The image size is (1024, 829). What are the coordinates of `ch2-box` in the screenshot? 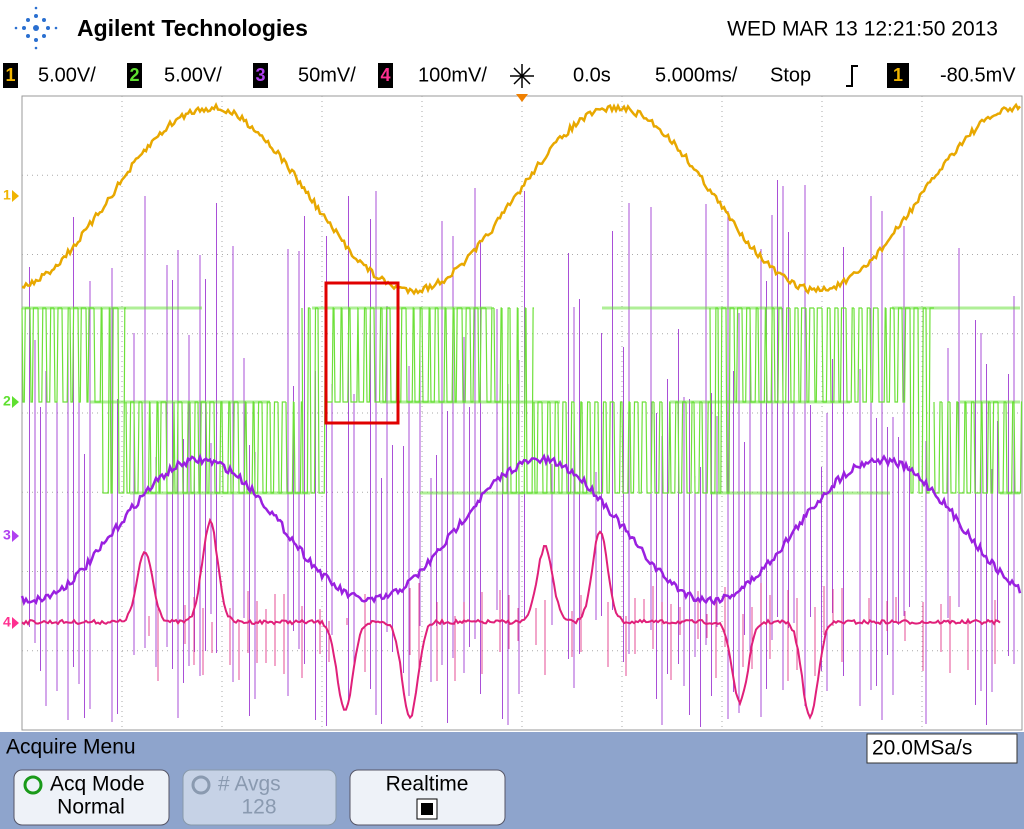 It's located at (134, 75).